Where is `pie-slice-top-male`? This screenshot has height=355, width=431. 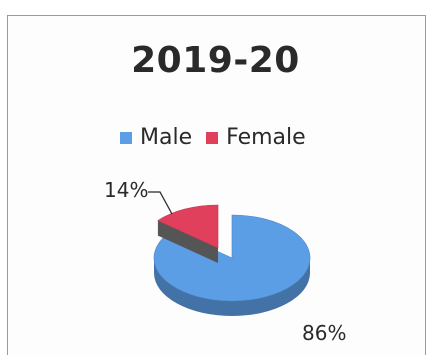
pie-slice-top-male is located at coordinates (232, 258).